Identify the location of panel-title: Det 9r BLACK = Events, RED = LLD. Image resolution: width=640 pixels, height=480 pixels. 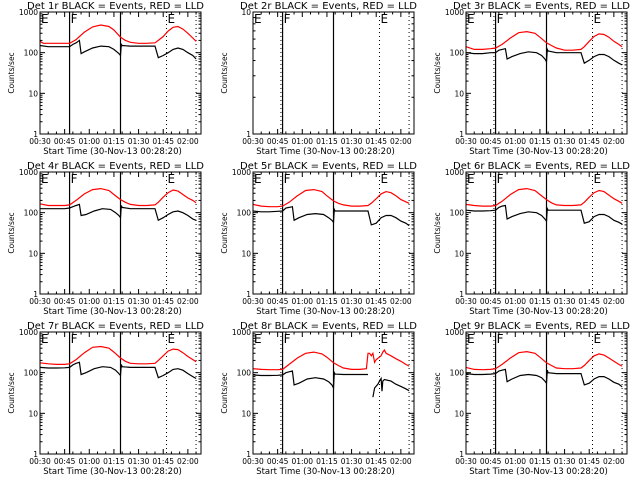
(541, 326).